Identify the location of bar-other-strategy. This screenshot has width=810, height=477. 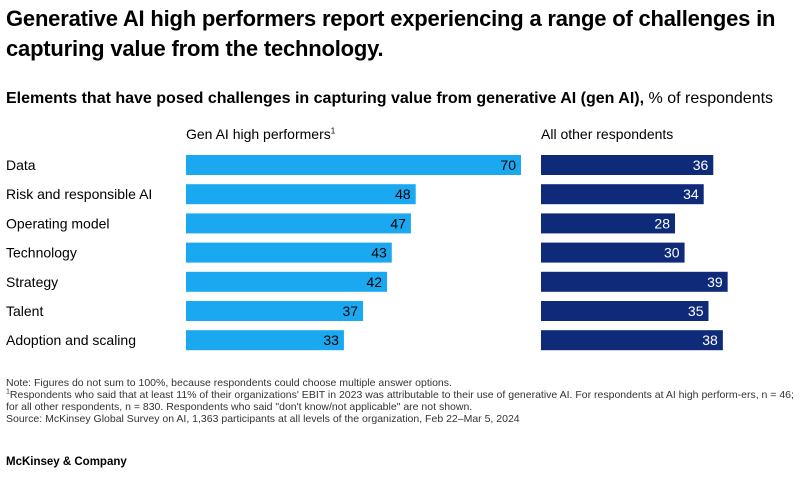
(634, 281).